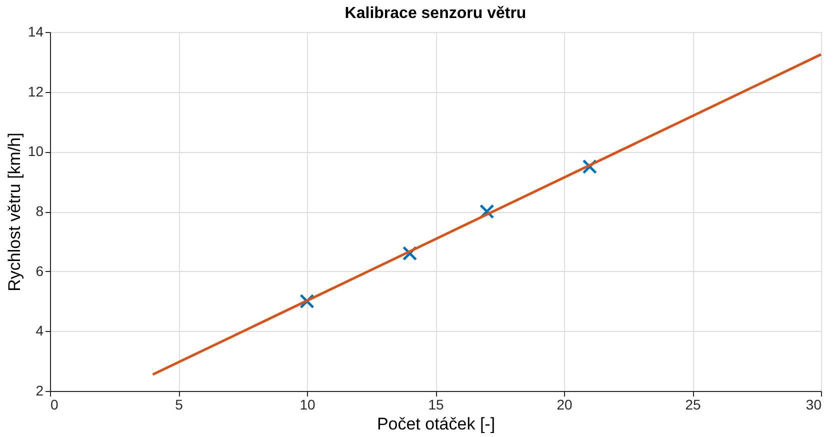 The image size is (833, 437). Describe the element at coordinates (693, 404) in the screenshot. I see `x-tick-label: 25` at that location.